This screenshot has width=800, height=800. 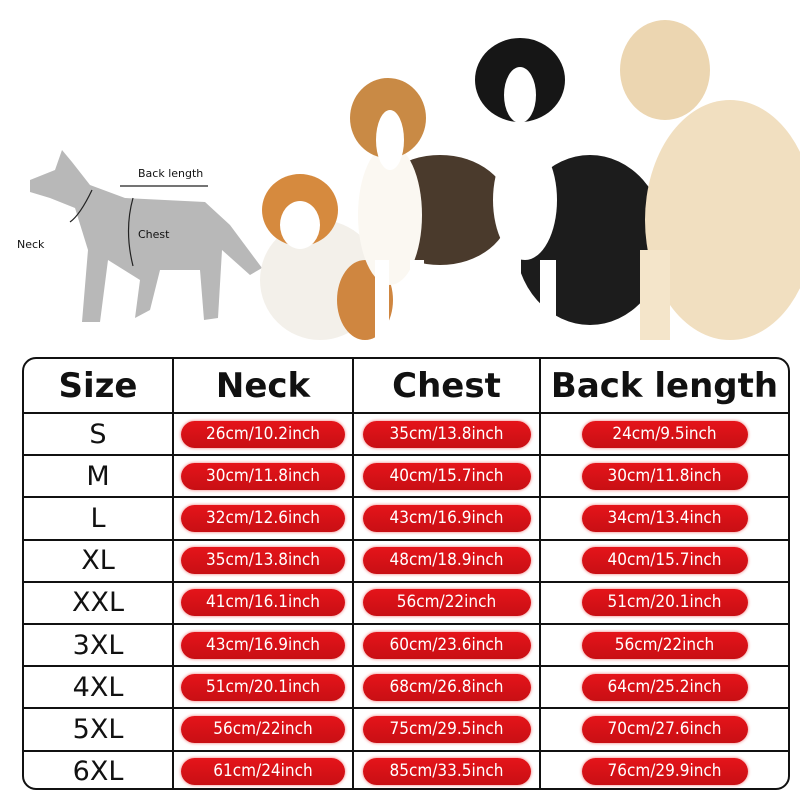 I want to click on back-length-cell: 24cm/9.5inch, so click(x=664, y=434).